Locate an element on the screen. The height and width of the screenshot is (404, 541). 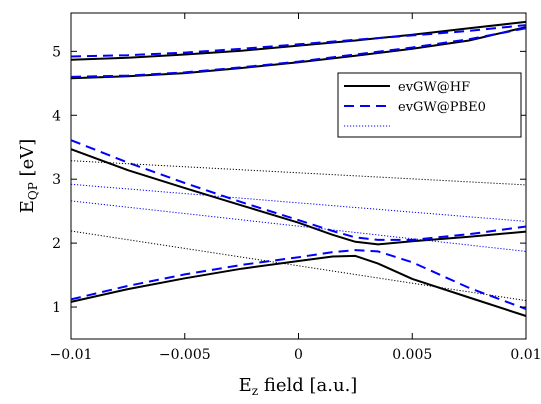
y-tick-label: 3 is located at coordinates (56, 180).